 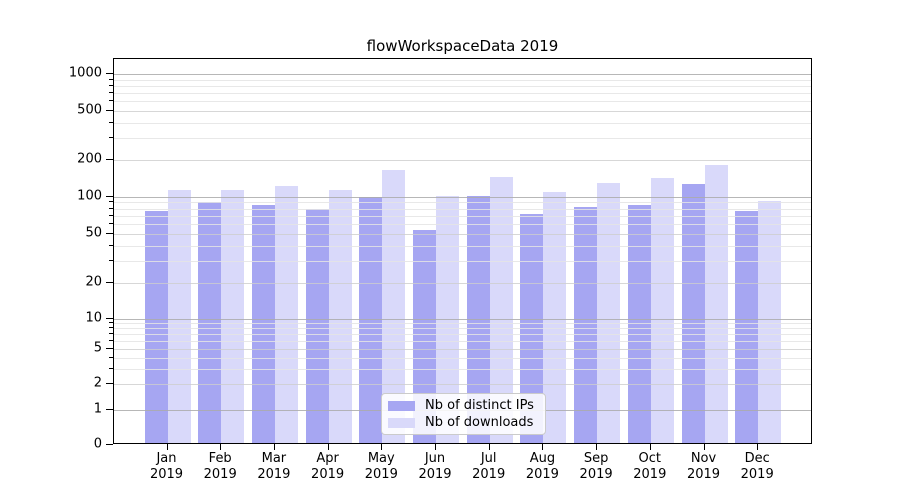 What do you see at coordinates (179, 316) in the screenshot?
I see `bar-downloads-jan` at bounding box center [179, 316].